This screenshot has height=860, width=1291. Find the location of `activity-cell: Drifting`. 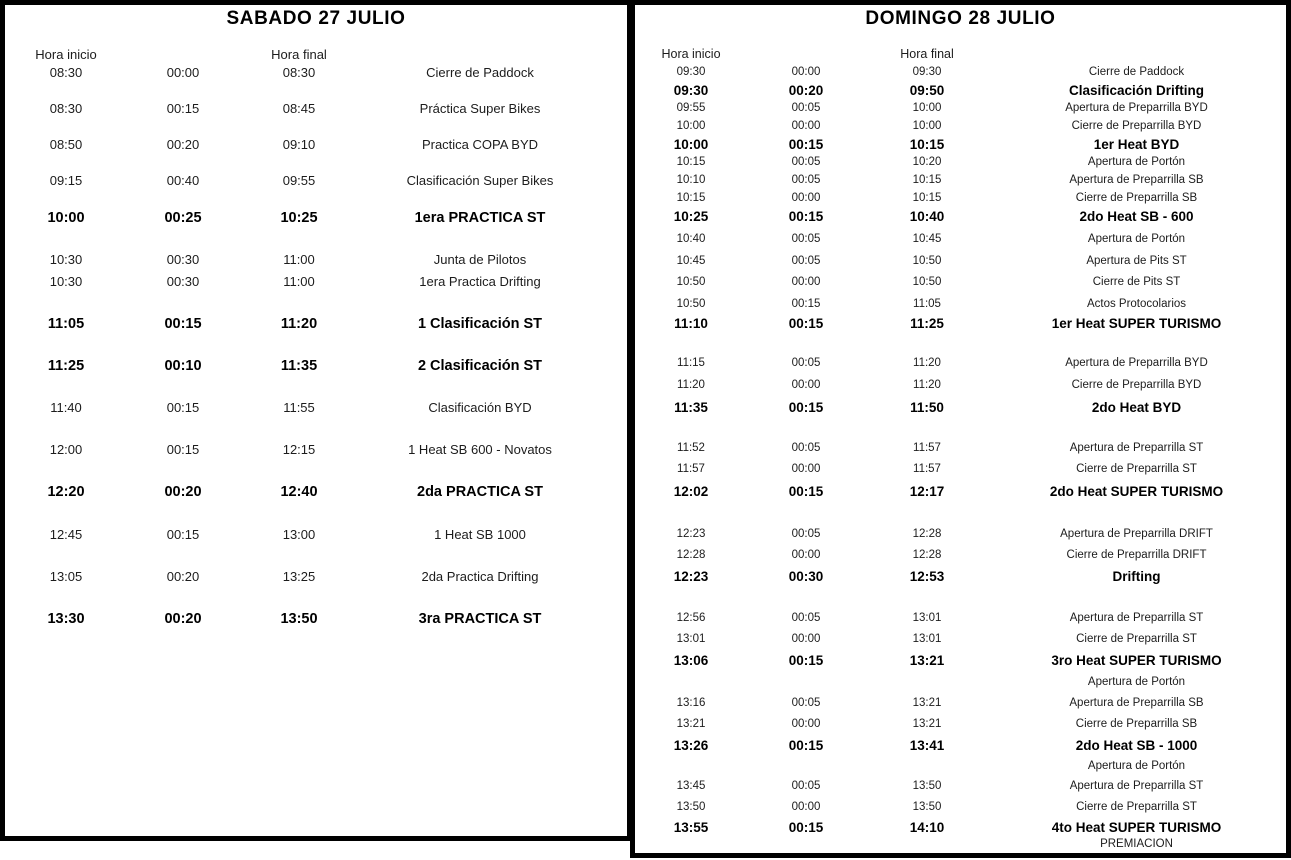

activity-cell: Drifting is located at coordinates (1136, 576).